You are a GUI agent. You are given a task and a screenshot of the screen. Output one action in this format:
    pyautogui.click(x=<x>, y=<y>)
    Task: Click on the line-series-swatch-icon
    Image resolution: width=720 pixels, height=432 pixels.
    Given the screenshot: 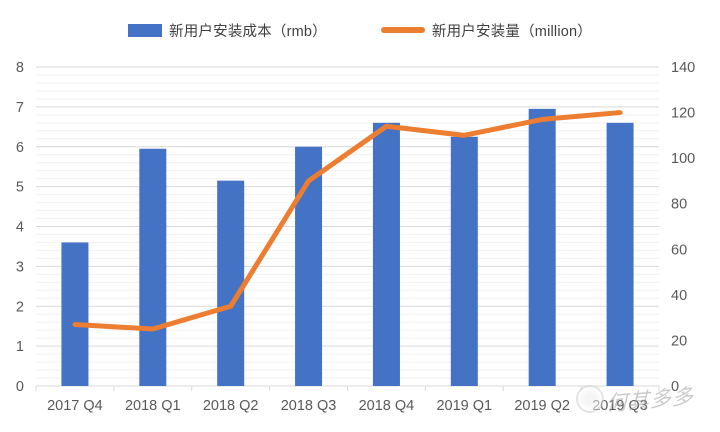 What is the action you would take?
    pyautogui.click(x=402, y=30)
    